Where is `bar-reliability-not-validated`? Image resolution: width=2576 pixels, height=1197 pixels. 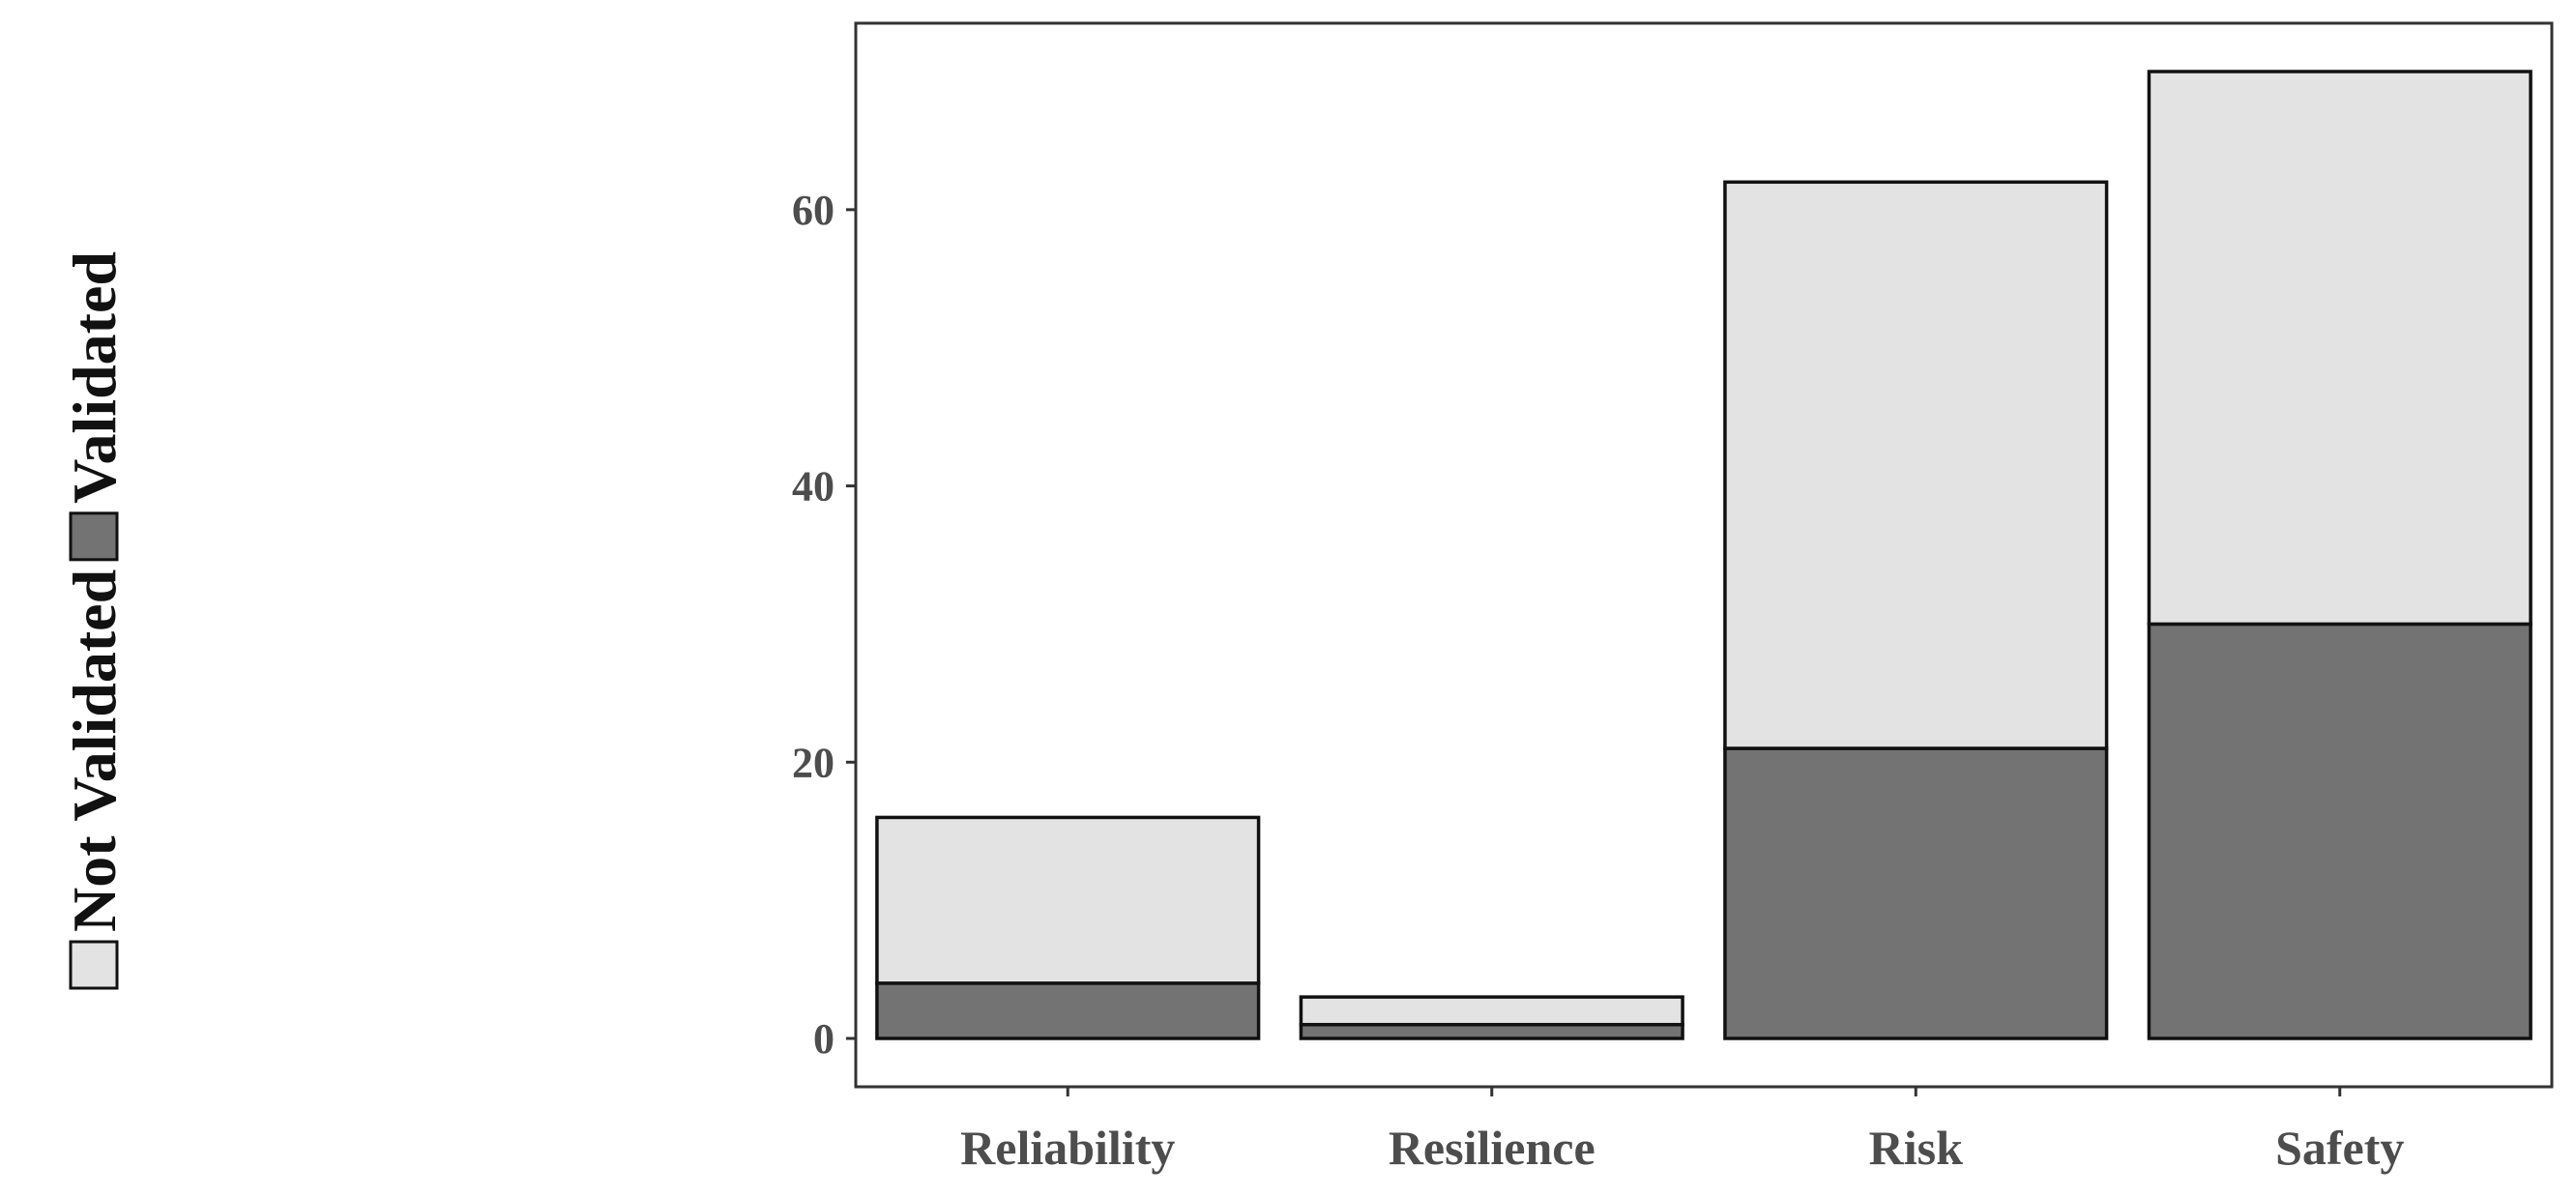
bar-reliability-not-validated is located at coordinates (1068, 900).